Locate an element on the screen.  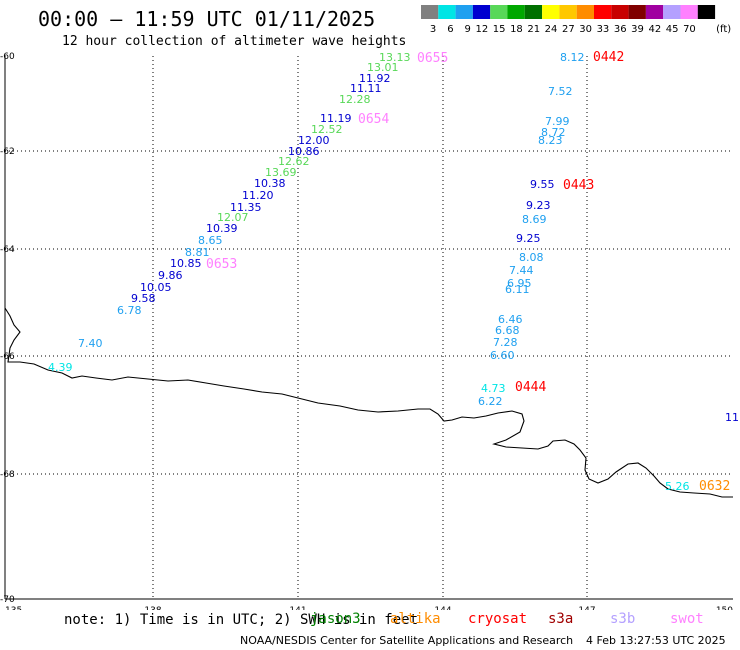
wave-height-value: 6.46 is located at coordinates (510, 319).